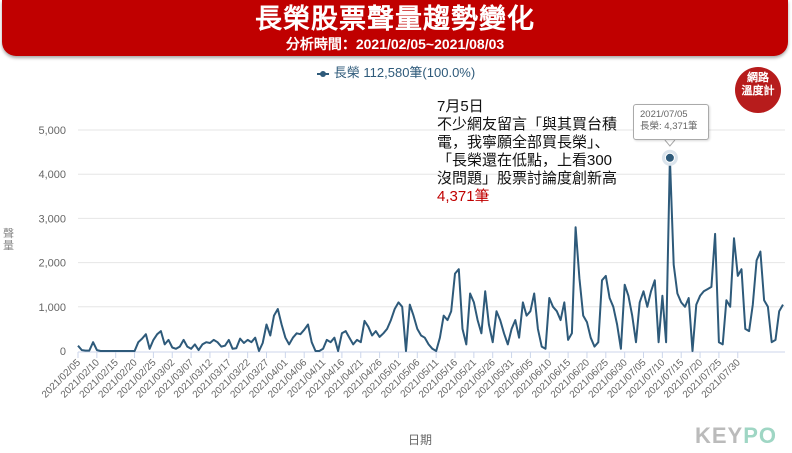 The image size is (792, 453). What do you see at coordinates (525, 160) in the screenshot?
I see `annotation-text: 「長榮還在低點，上看300` at bounding box center [525, 160].